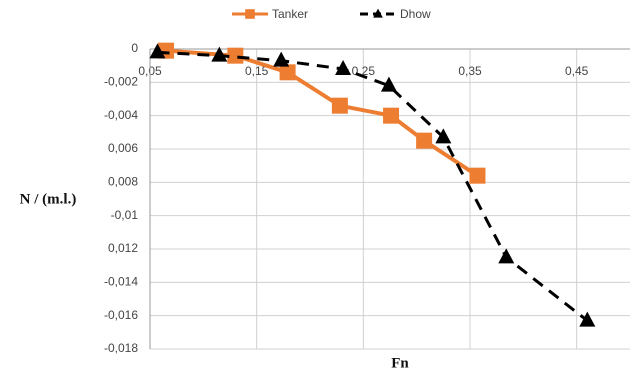  Describe the element at coordinates (577, 71) in the screenshot. I see `x-tick-label: 0,45` at that location.